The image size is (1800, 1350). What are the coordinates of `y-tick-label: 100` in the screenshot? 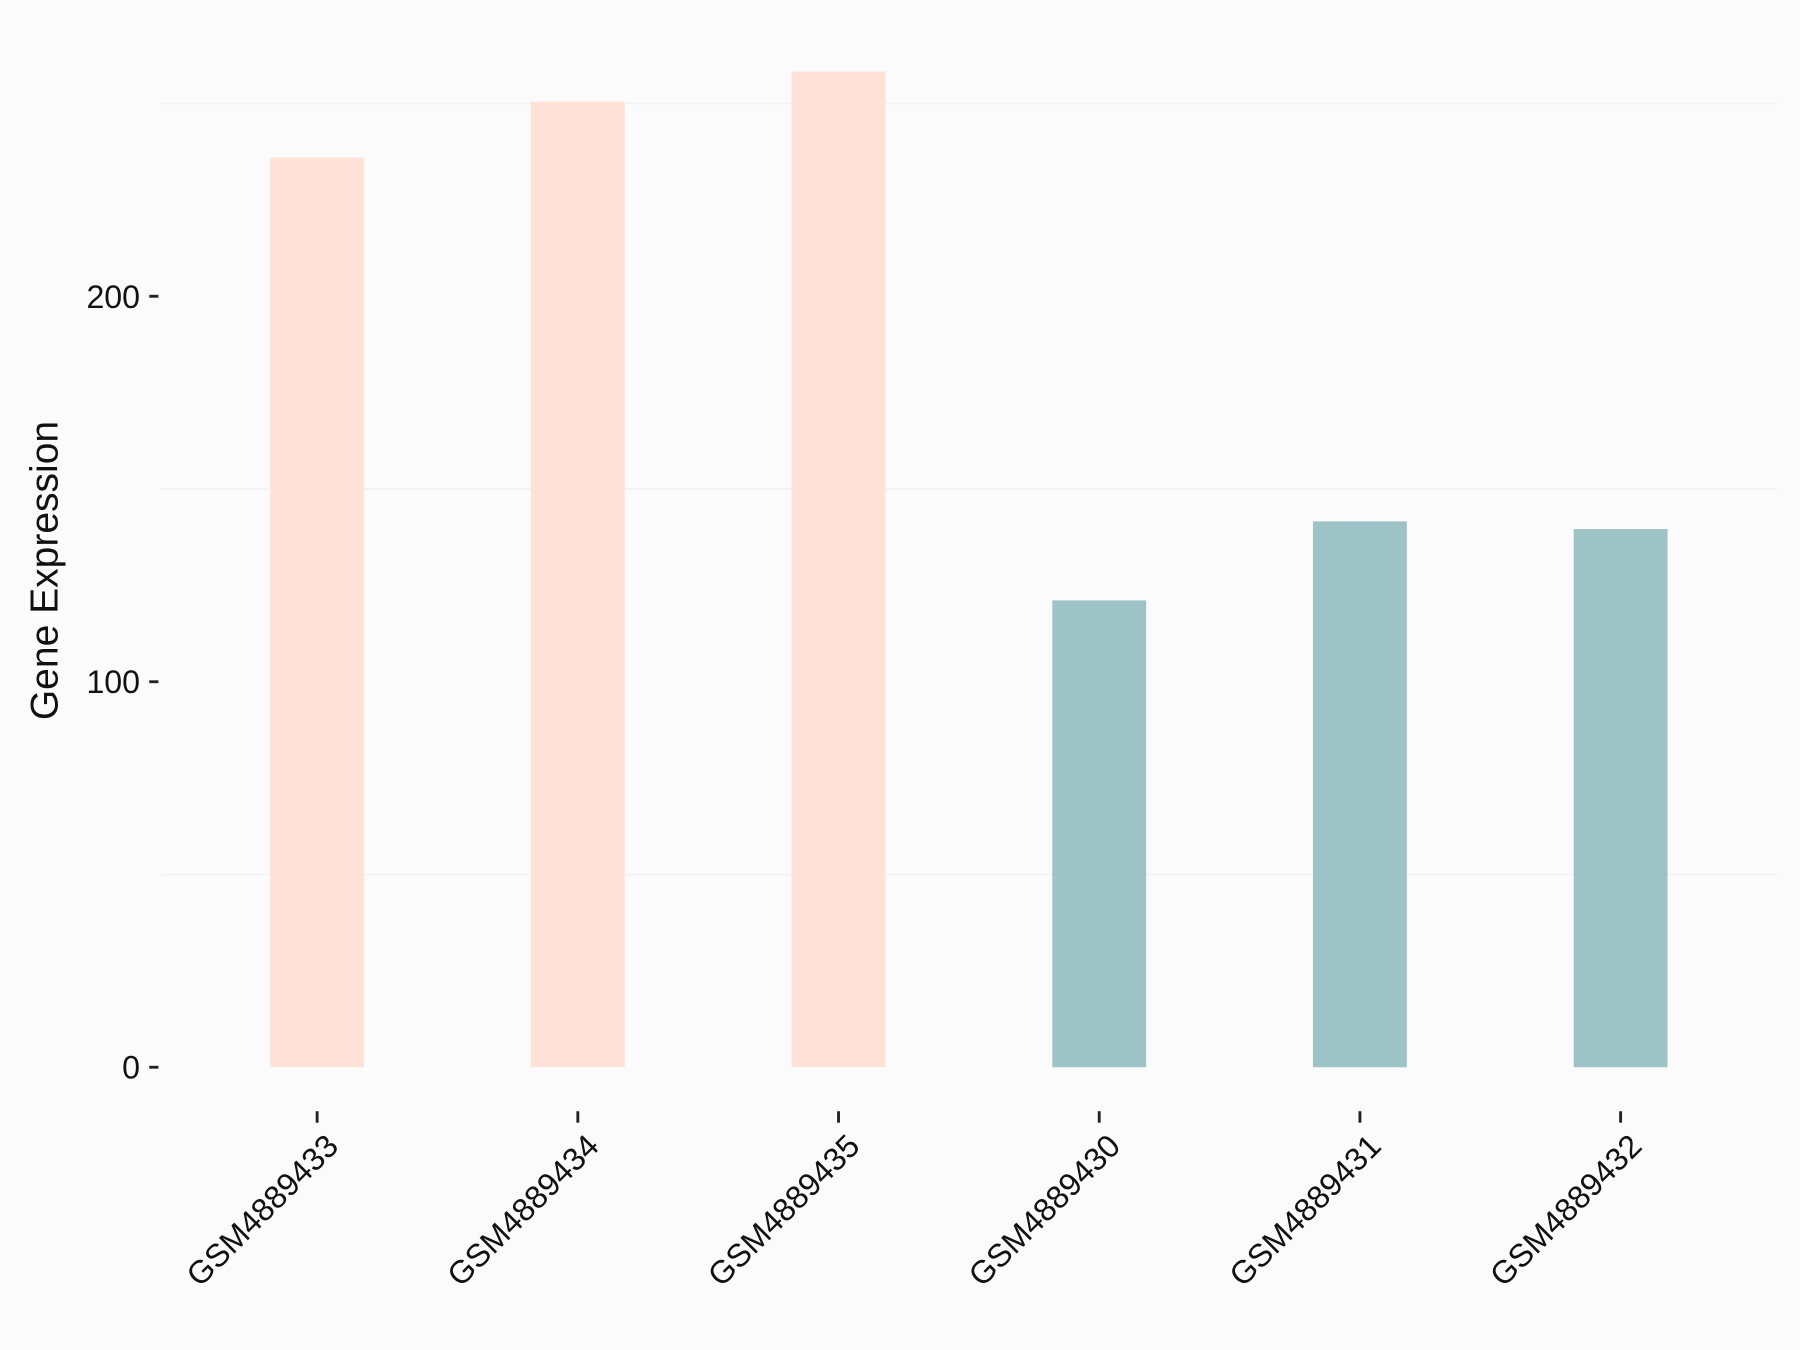 It's located at (113, 682).